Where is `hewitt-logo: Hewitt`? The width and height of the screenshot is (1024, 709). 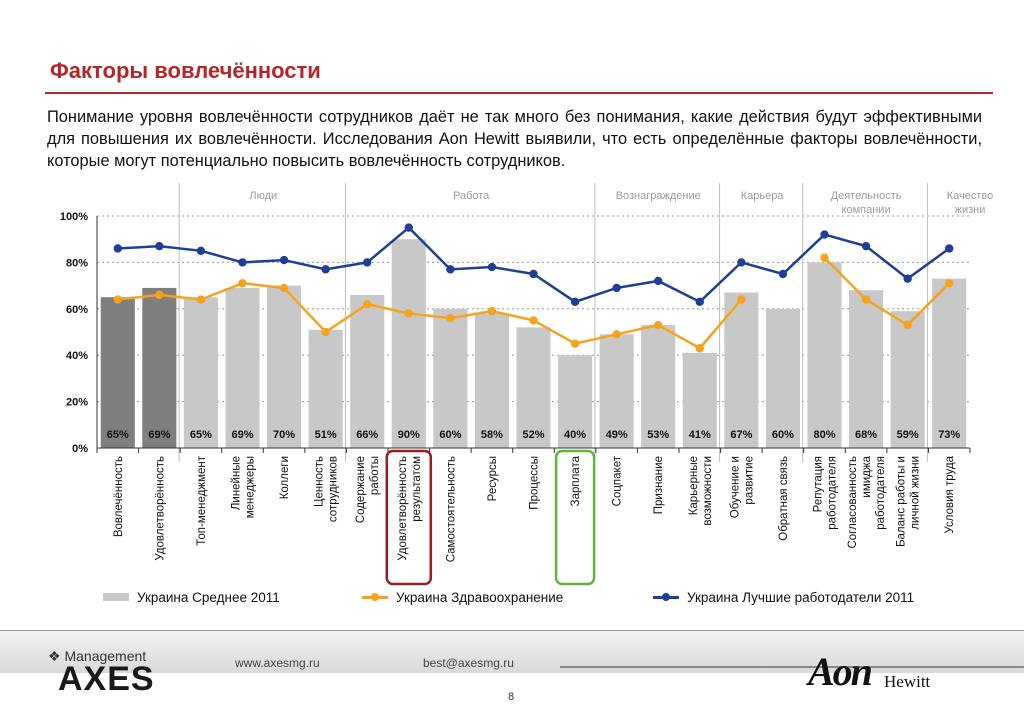 hewitt-logo: Hewitt is located at coordinates (907, 681).